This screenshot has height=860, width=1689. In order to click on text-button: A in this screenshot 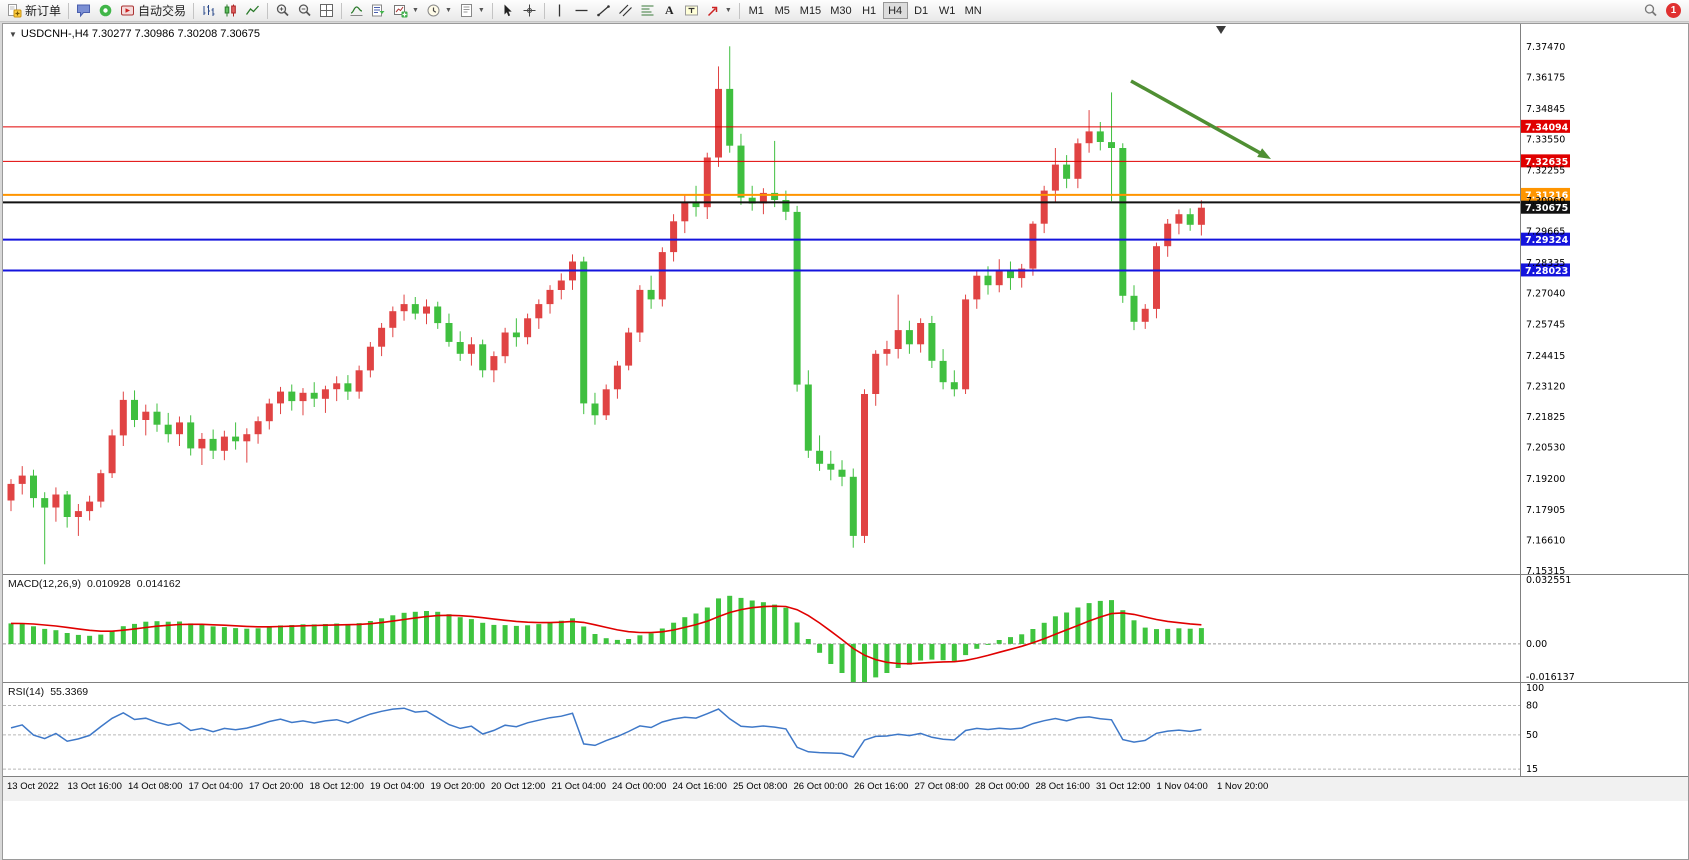, I will do `click(669, 10)`.